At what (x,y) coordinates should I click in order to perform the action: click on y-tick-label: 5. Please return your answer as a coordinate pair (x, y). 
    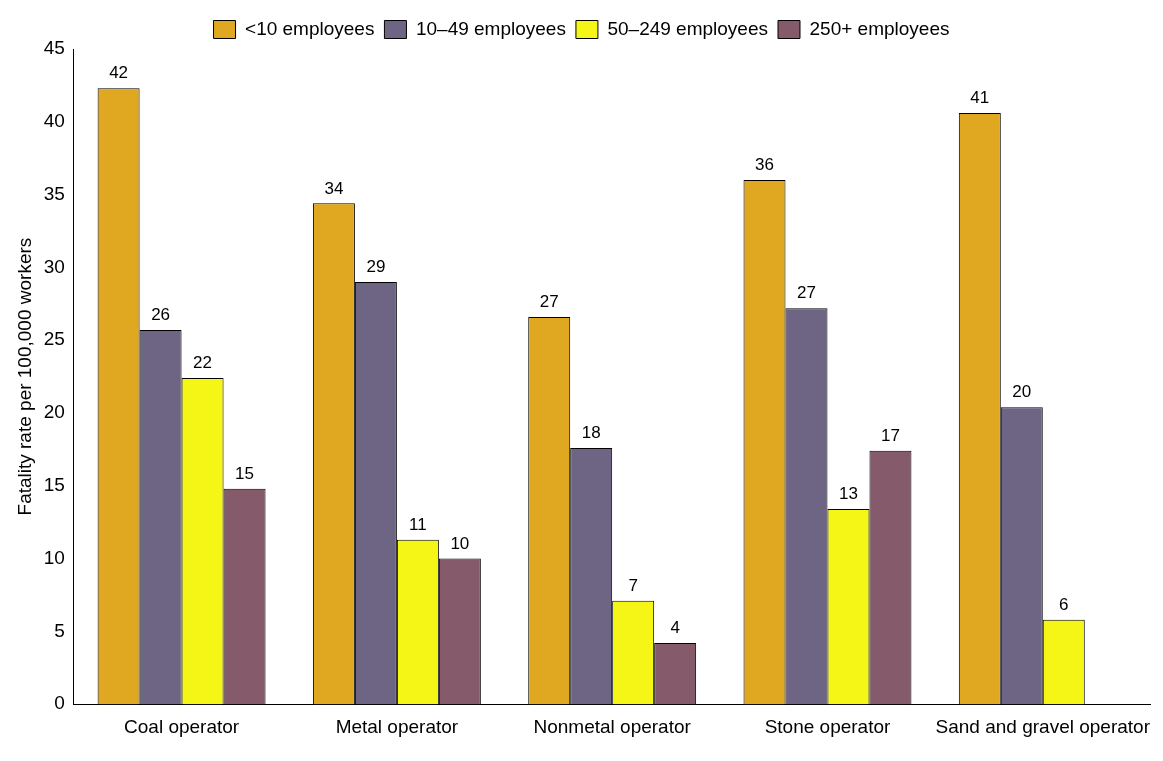
    Looking at the image, I should click on (59, 630).